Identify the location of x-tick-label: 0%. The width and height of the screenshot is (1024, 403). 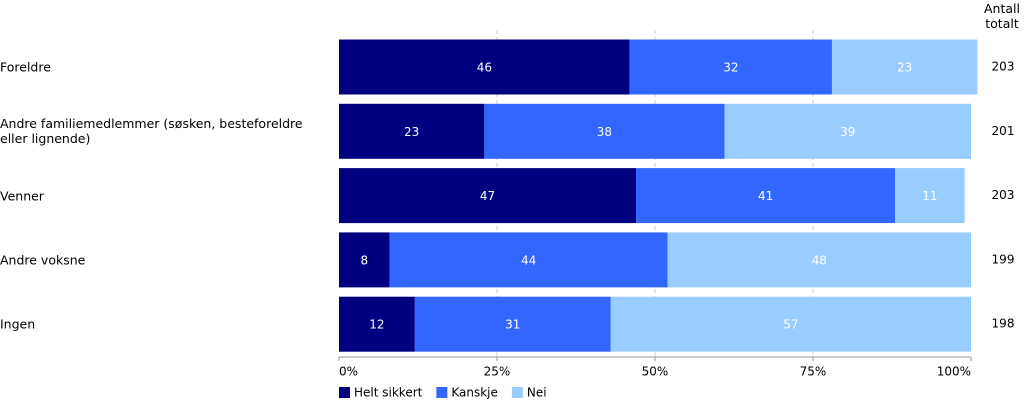
(348, 372).